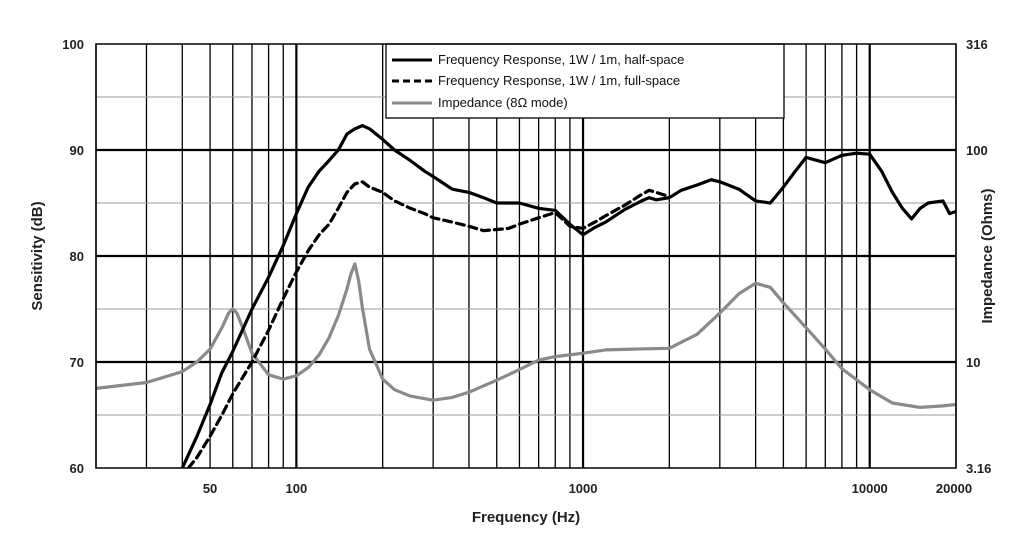 This screenshot has width=1024, height=544. Describe the element at coordinates (77, 468) in the screenshot. I see `y-tick-label: 60` at that location.